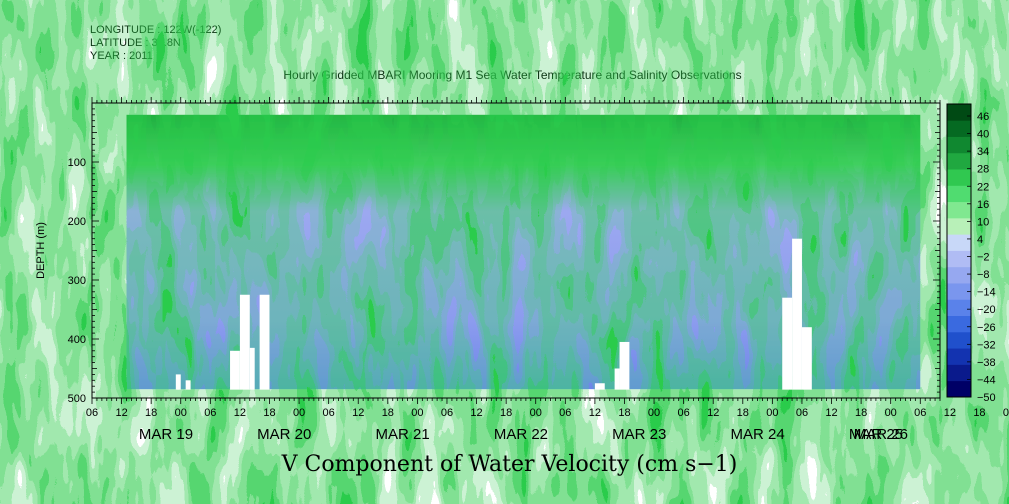  I want to click on colorbar-frame, so click(959, 250).